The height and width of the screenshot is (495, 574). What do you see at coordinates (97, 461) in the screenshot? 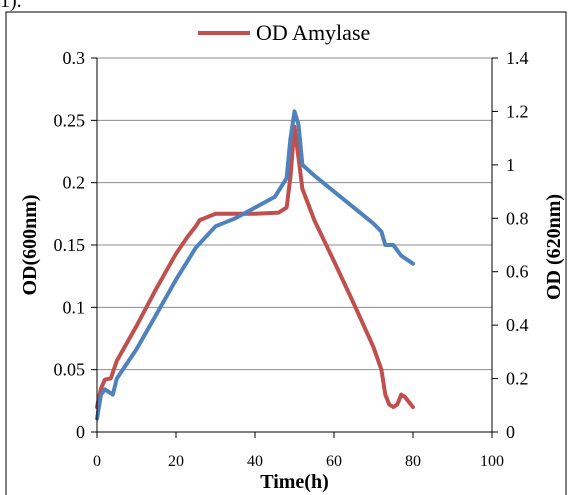
I see `x-tick-label: 0` at bounding box center [97, 461].